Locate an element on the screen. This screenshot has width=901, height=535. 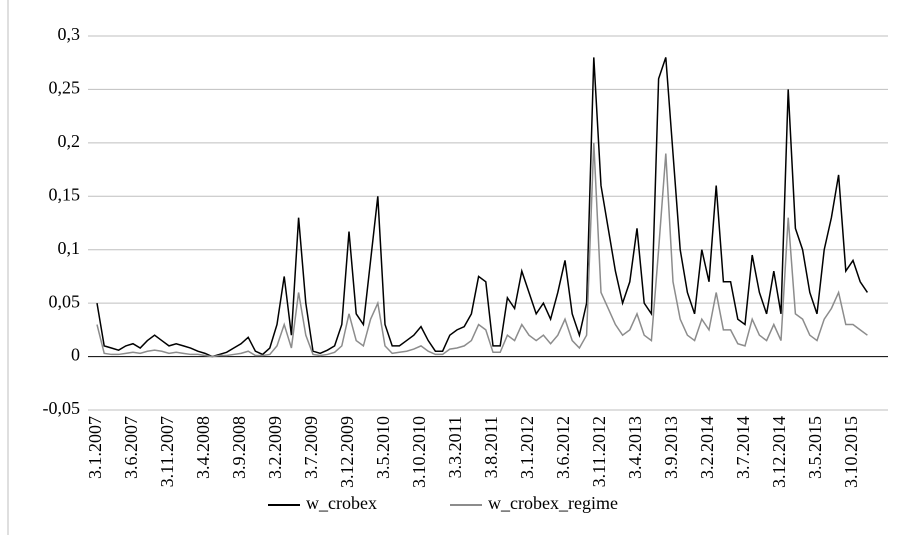
legend-label: w_crobex_regime is located at coordinates (553, 503).